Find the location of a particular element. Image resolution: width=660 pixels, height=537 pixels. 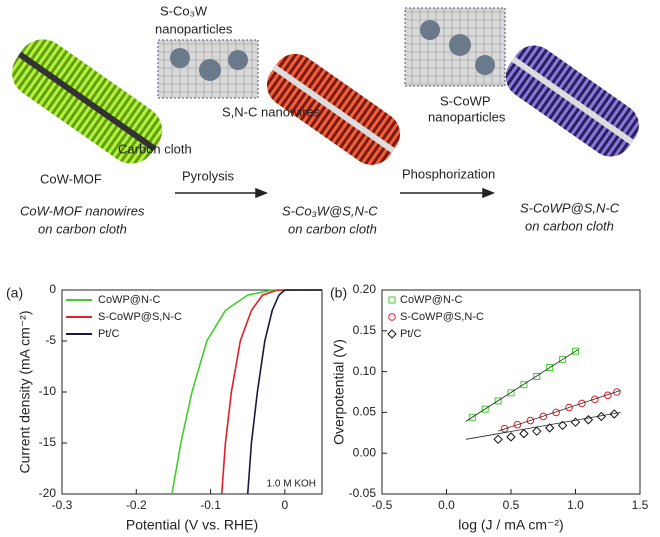

blue-brush is located at coordinates (572, 101).